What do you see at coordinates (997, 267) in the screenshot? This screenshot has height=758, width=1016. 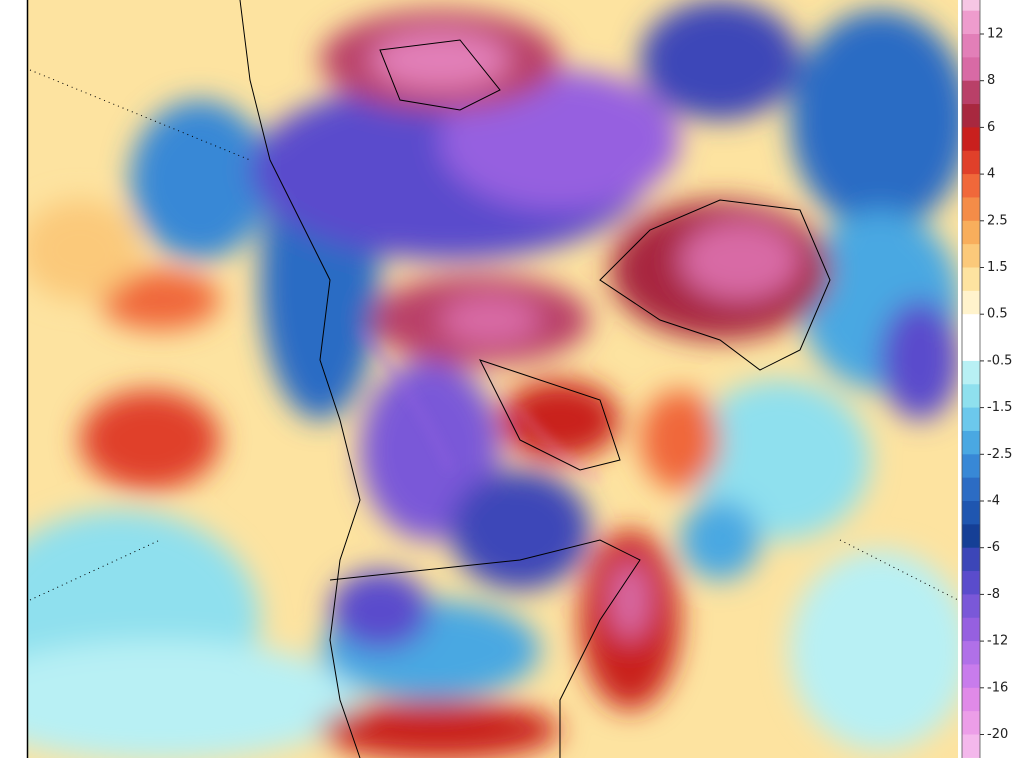 I see `colorbar-label: 1.5` at bounding box center [997, 267].